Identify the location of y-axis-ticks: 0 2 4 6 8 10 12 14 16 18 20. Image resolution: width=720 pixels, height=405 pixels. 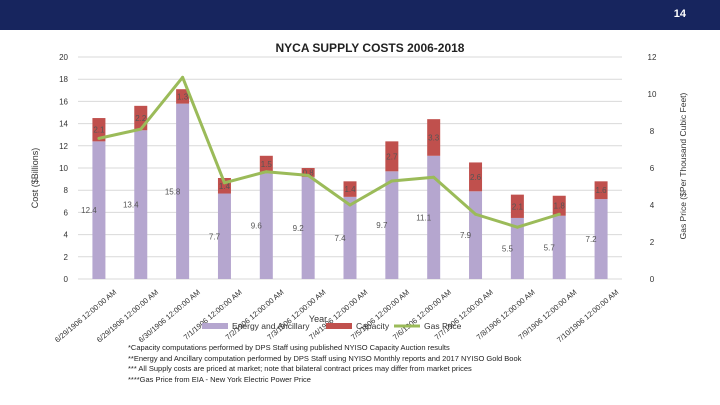
(63, 168).